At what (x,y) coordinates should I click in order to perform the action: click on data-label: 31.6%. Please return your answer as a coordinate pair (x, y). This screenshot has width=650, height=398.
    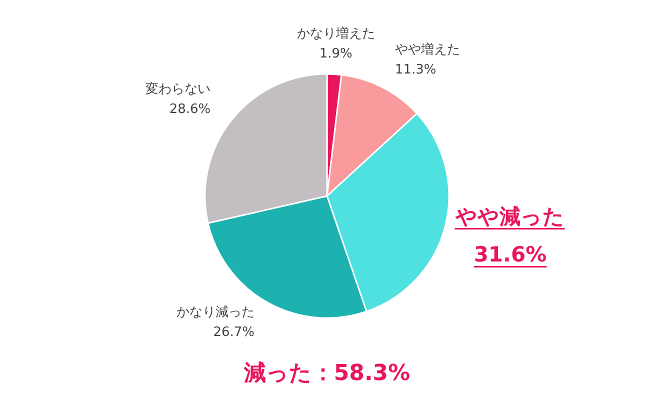
    Looking at the image, I should click on (510, 254).